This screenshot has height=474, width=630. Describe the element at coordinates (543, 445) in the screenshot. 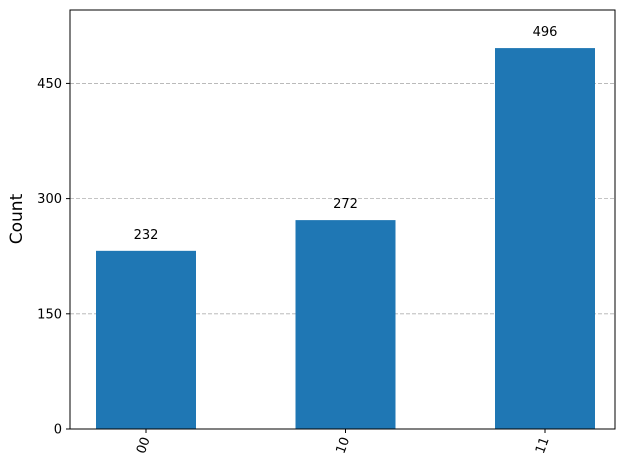

I see `x-tick-label: 11` at that location.